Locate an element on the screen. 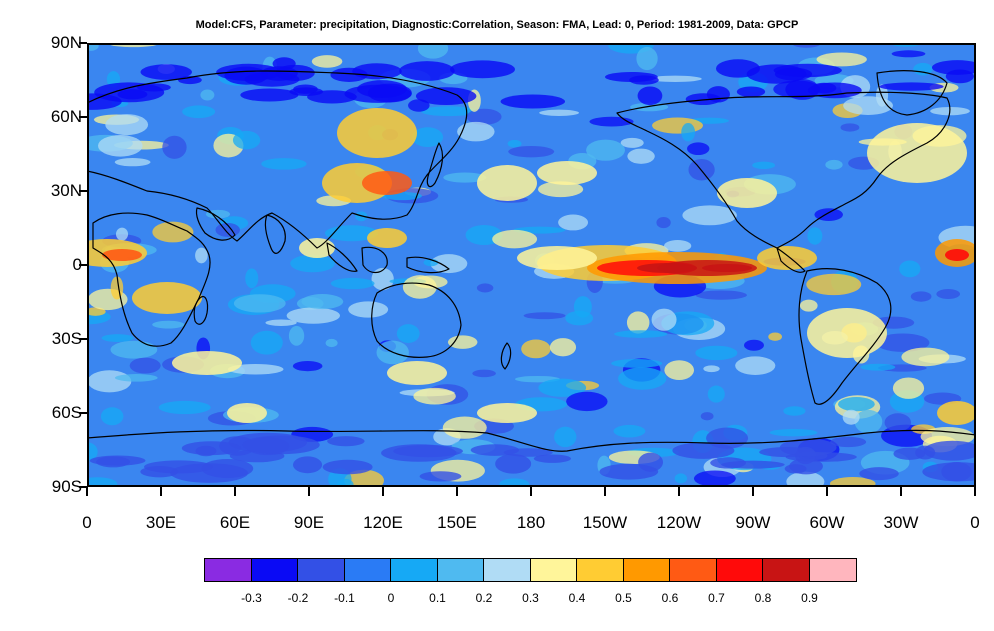 The height and width of the screenshot is (631, 994). coastline-eurasia is located at coordinates (277, 159).